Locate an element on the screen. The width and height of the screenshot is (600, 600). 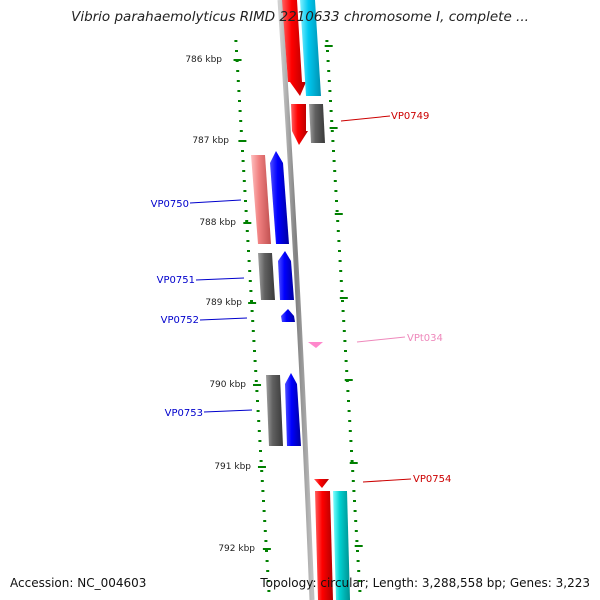
gene-label: VP0750 is located at coordinates (170, 204).